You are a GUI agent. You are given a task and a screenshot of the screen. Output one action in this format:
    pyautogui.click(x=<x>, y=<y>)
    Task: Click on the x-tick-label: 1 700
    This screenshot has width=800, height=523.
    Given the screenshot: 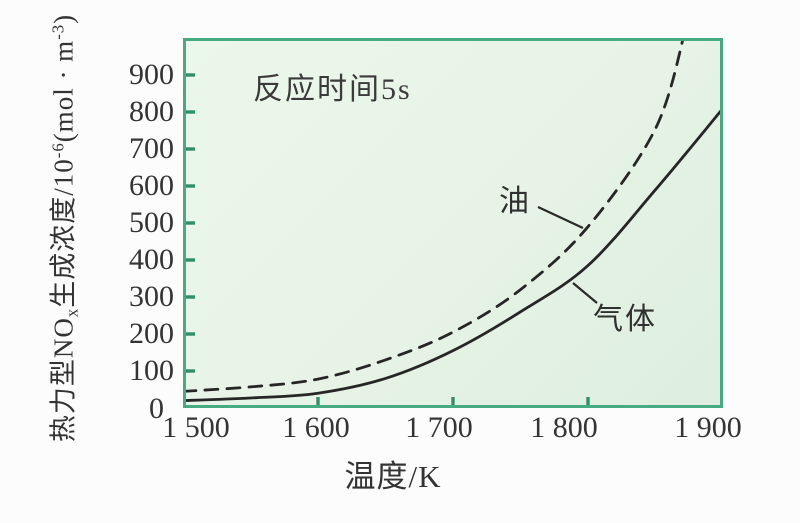 What is the action you would take?
    pyautogui.click(x=439, y=427)
    